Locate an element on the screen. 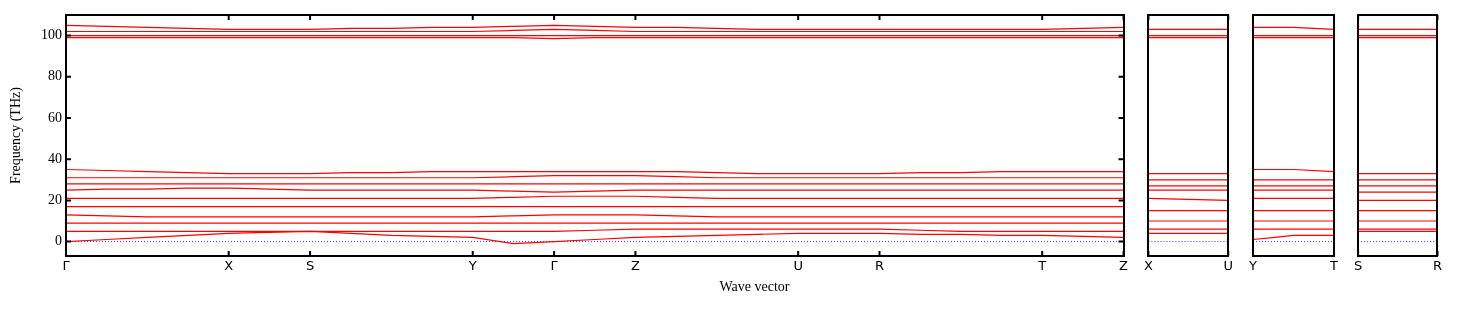  y-tick-label: 0 is located at coordinates (58, 241).